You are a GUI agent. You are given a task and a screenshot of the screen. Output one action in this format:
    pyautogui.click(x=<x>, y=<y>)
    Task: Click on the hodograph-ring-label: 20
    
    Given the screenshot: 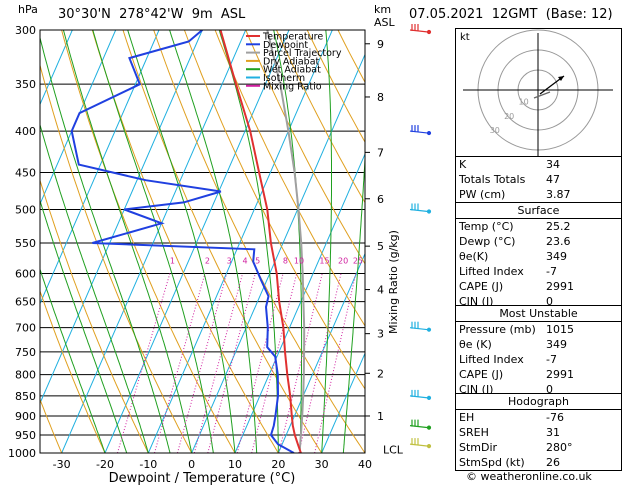 What is the action you would take?
    pyautogui.click(x=509, y=116)
    